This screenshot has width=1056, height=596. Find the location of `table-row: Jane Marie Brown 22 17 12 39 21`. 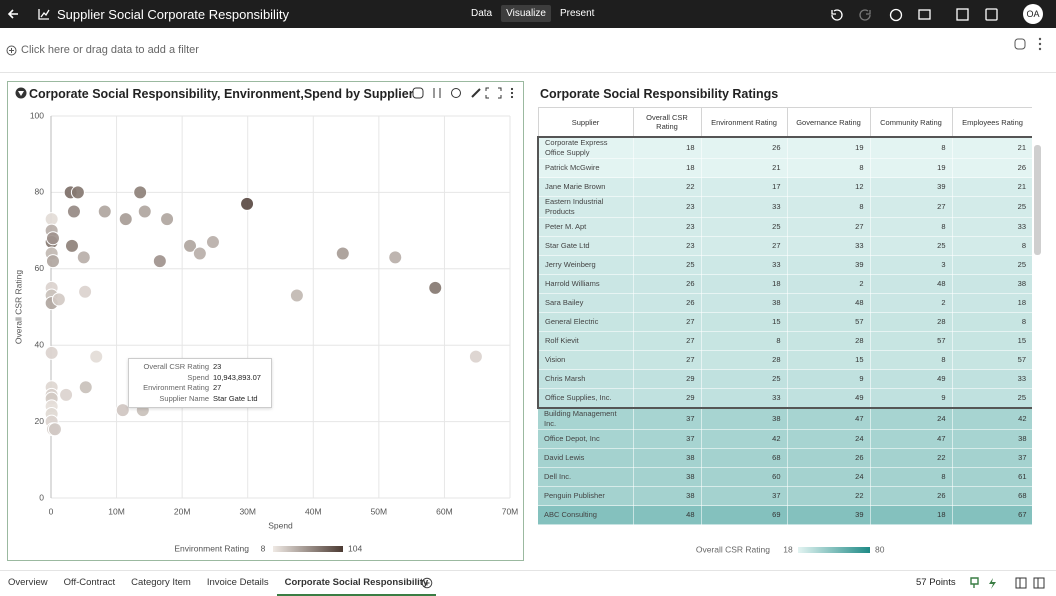

table-row: Jane Marie Brown 22 17 12 39 21 is located at coordinates (784, 187).